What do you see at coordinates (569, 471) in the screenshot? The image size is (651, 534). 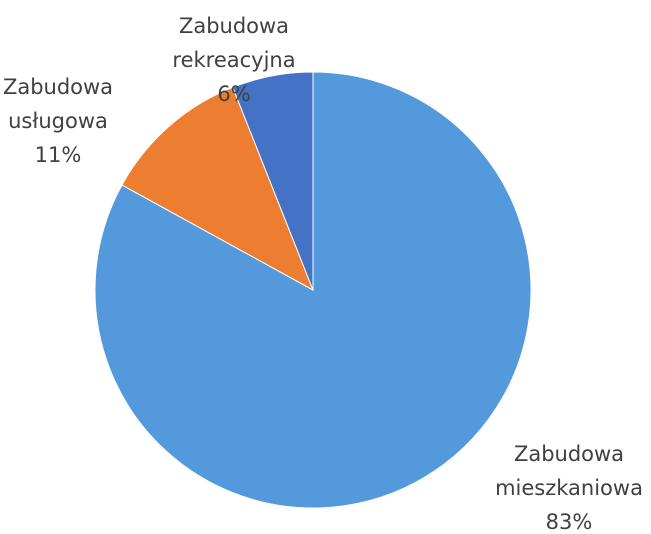 I see `slice-label: Zabudowa mieszkaniowa` at bounding box center [569, 471].